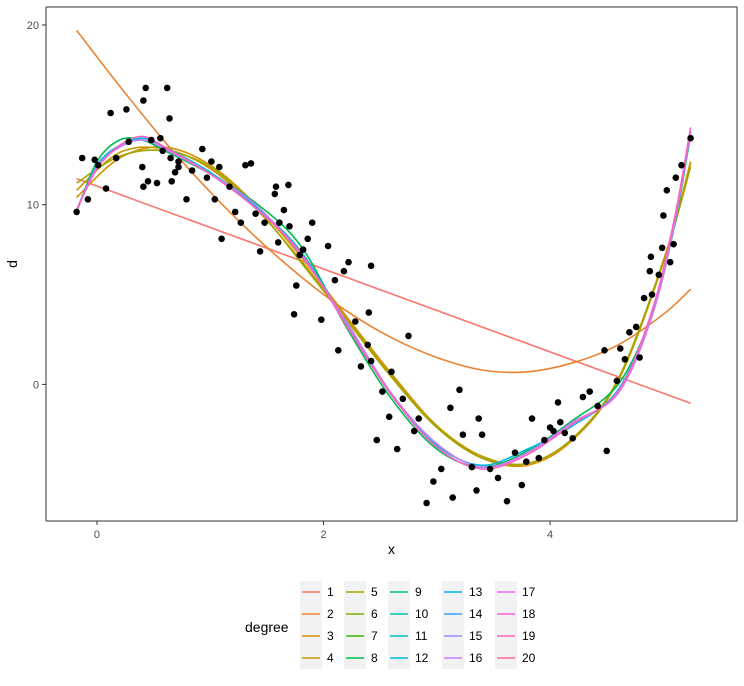 Image resolution: width=744 pixels, height=686 pixels. Describe the element at coordinates (421, 636) in the screenshot. I see `legend-label: 11` at that location.